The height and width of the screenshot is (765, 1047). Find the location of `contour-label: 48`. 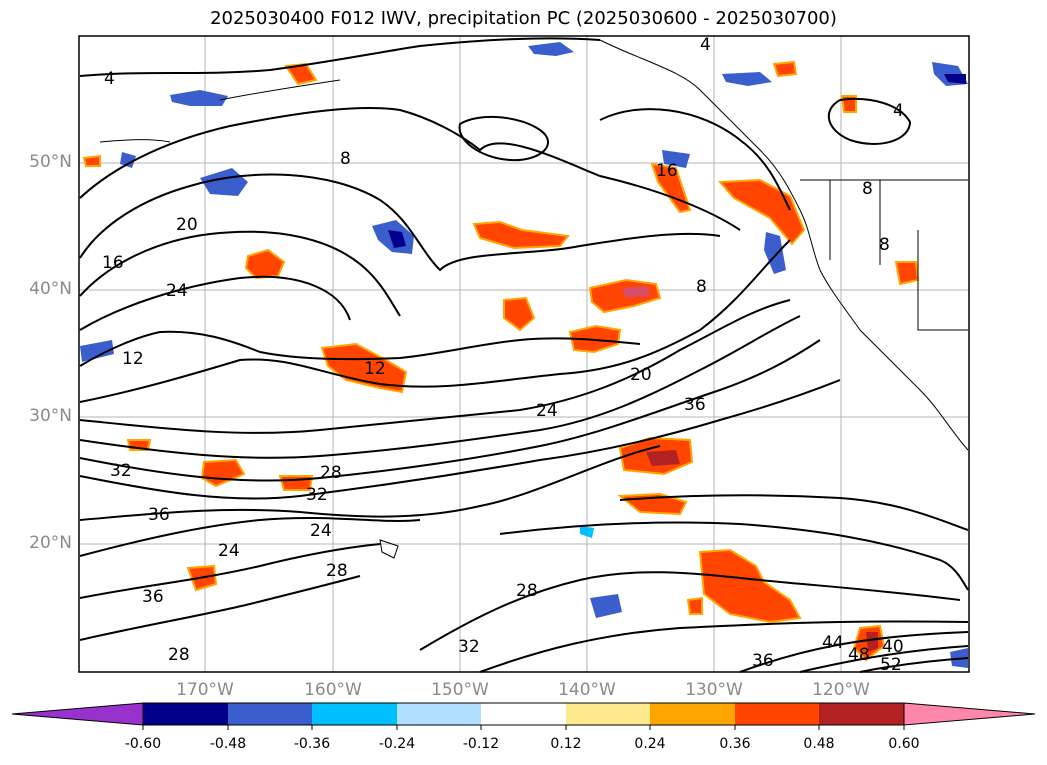

contour-label: 48 is located at coordinates (859, 655).